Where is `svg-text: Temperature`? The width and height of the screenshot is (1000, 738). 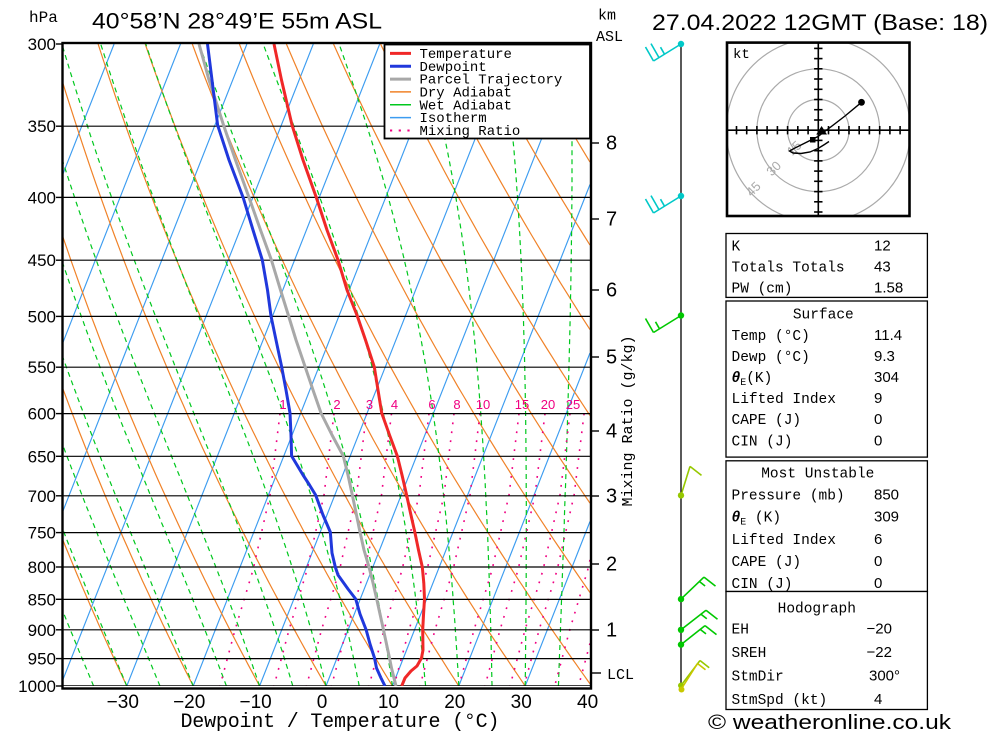
svg-text: Temperature is located at coordinates (466, 55).